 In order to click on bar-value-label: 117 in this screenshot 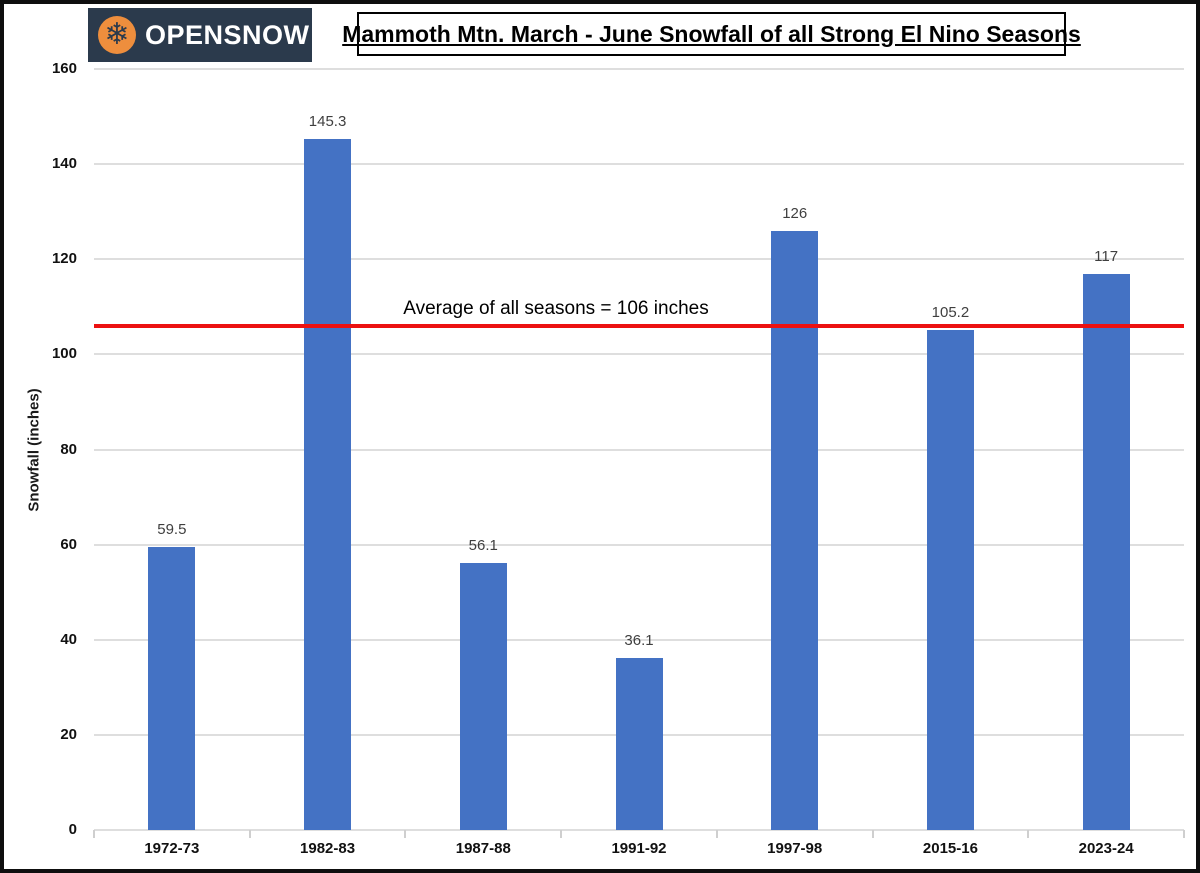, I will do `click(1106, 256)`.